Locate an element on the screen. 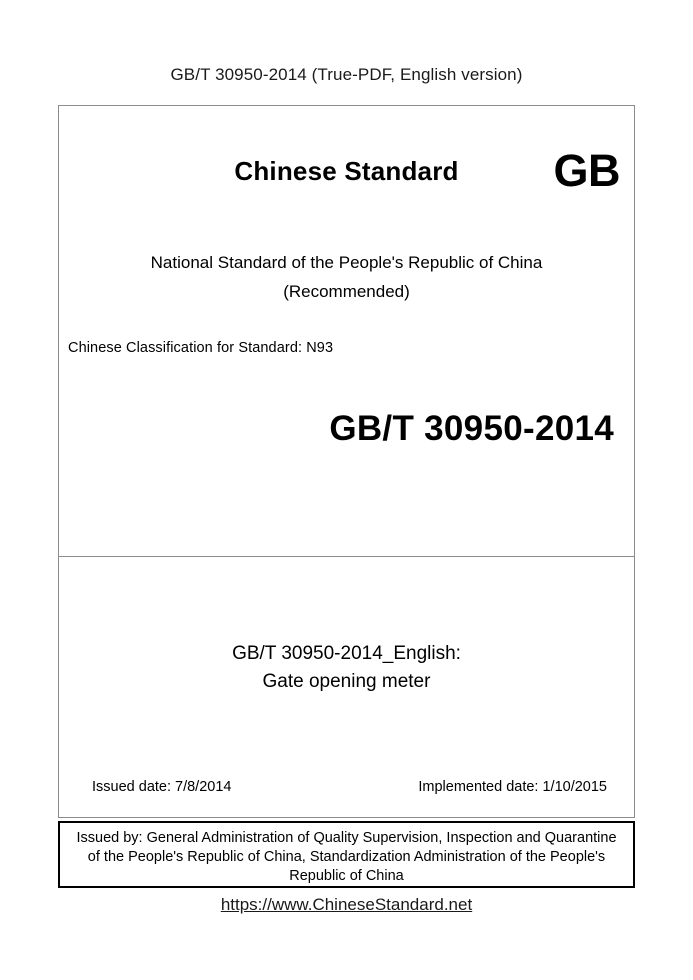  site-url-link: https://www.ChineseStandard.net is located at coordinates (346, 904).